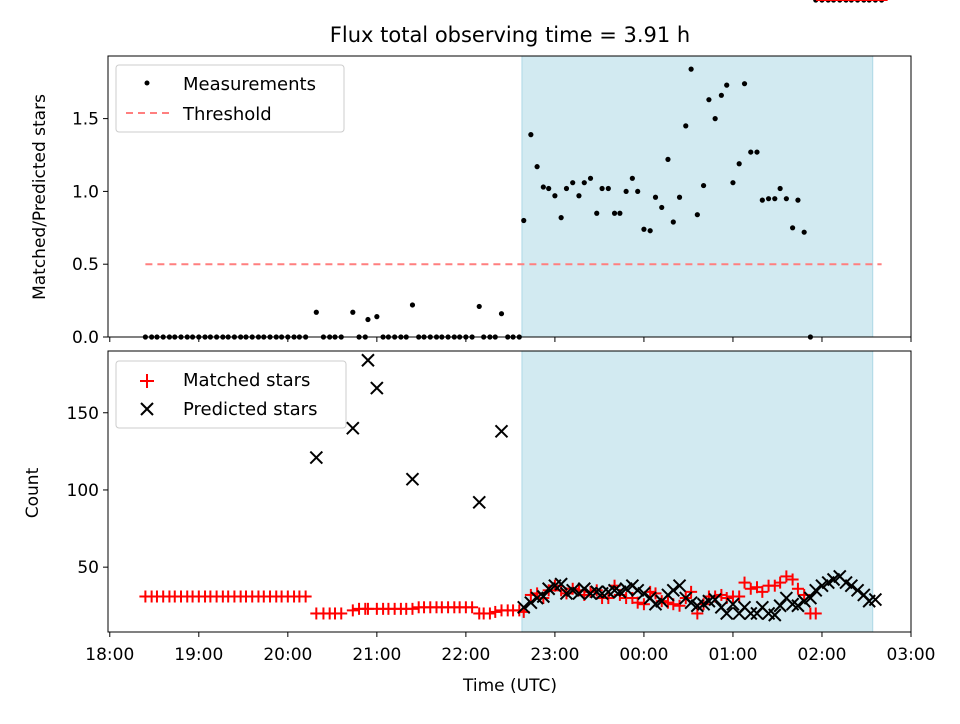 The image size is (960, 724). Describe the element at coordinates (554, 655) in the screenshot. I see `x-tick-label: 23:00` at that location.